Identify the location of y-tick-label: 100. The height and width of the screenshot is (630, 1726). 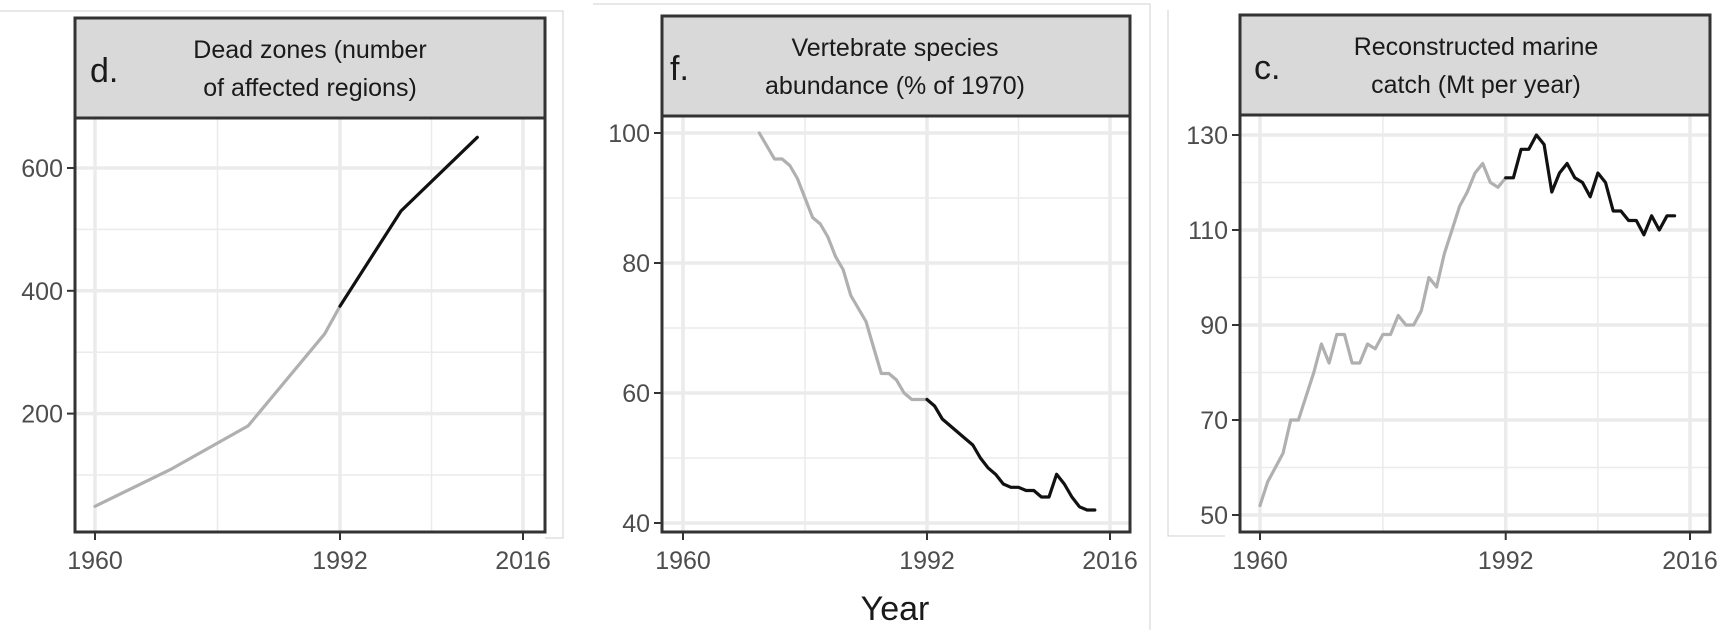
(629, 134).